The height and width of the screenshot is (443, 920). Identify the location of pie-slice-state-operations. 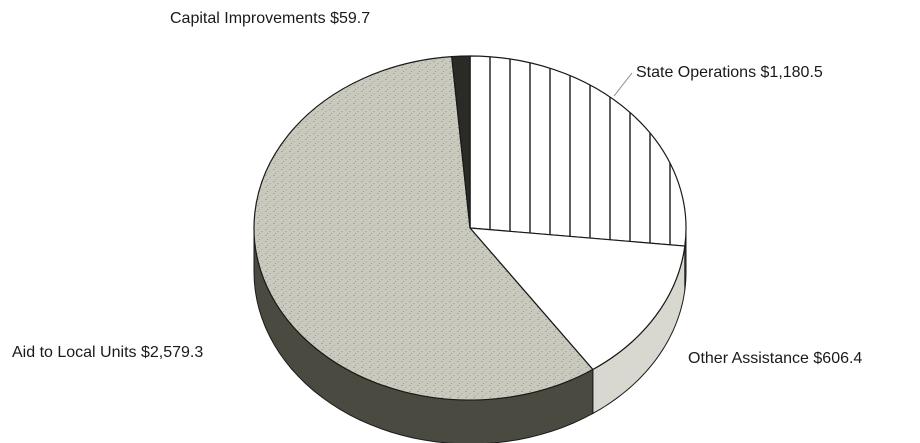
(578, 151).